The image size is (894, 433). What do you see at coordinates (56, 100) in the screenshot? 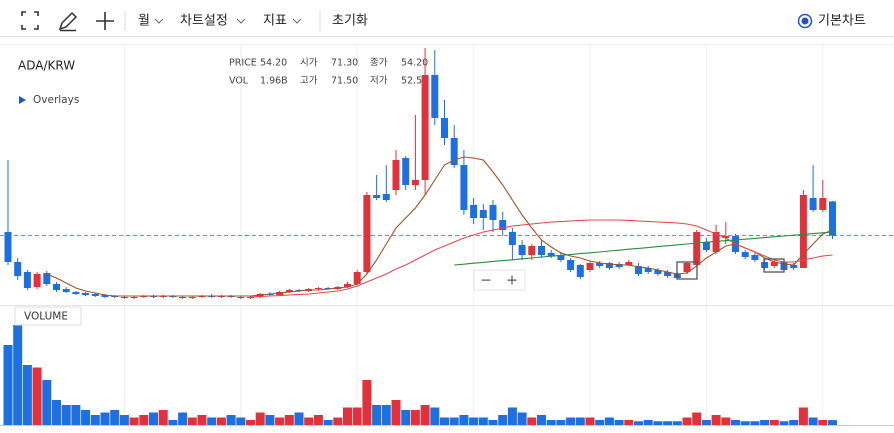
I see `overlays-toggle: Overlays` at bounding box center [56, 100].